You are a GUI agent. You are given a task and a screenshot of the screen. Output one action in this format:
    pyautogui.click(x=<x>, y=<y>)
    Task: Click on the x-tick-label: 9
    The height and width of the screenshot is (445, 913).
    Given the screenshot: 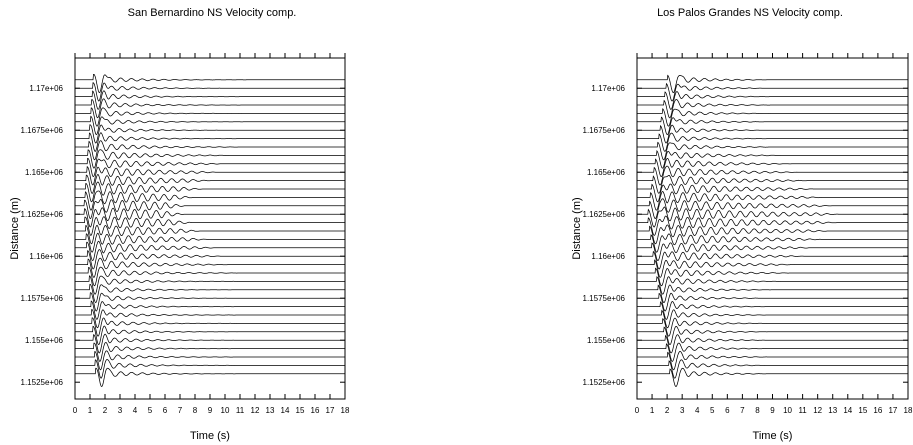 What is the action you would take?
    pyautogui.click(x=772, y=410)
    